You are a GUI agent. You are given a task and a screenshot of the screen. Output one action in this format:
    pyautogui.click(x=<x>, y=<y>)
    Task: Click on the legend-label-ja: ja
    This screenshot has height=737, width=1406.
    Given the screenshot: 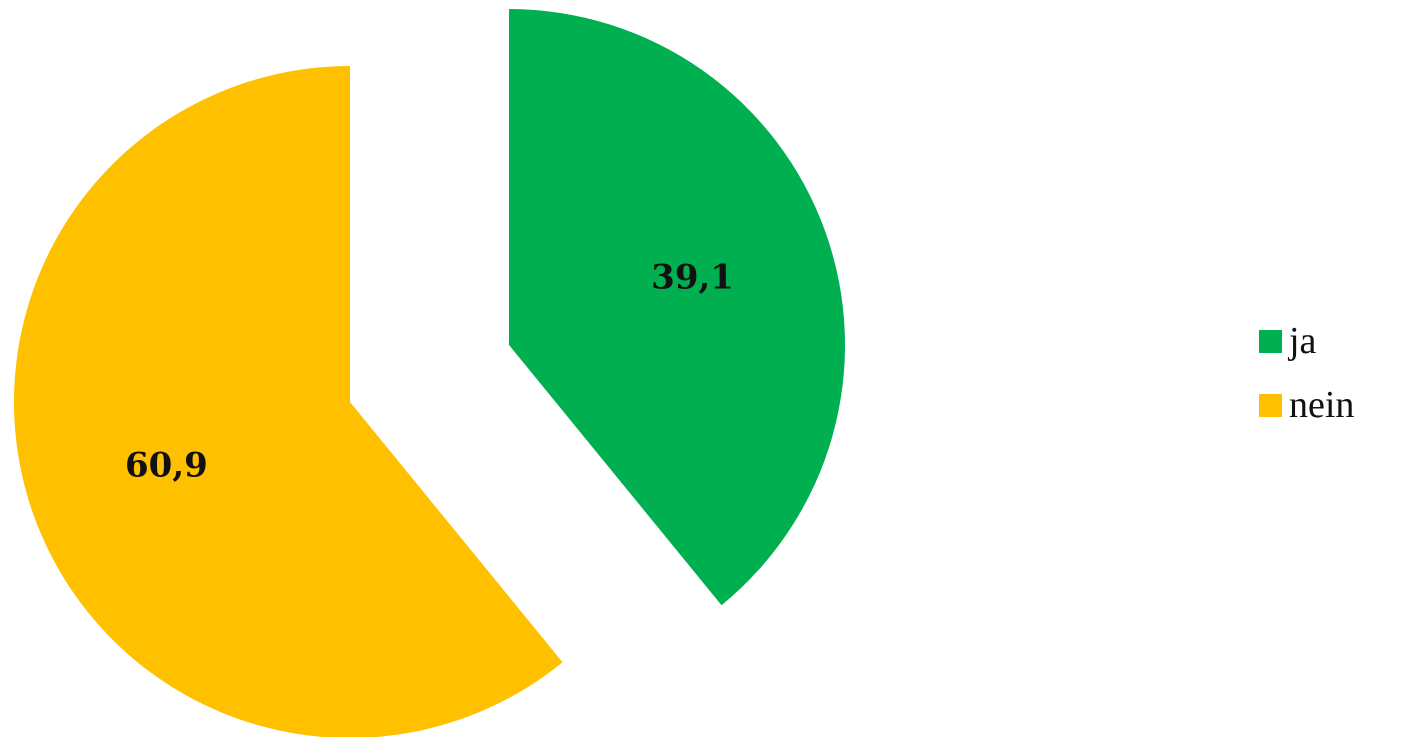 What is the action you would take?
    pyautogui.click(x=1303, y=341)
    